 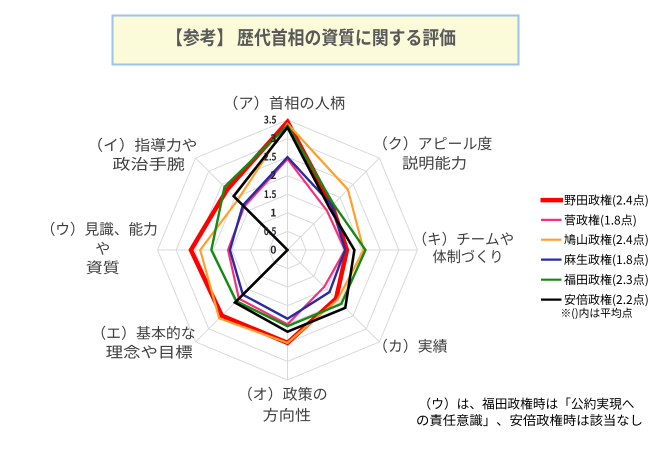 What do you see at coordinates (600, 219) in the screenshot?
I see `svg-text: 菅政権(1.8点)` at bounding box center [600, 219].